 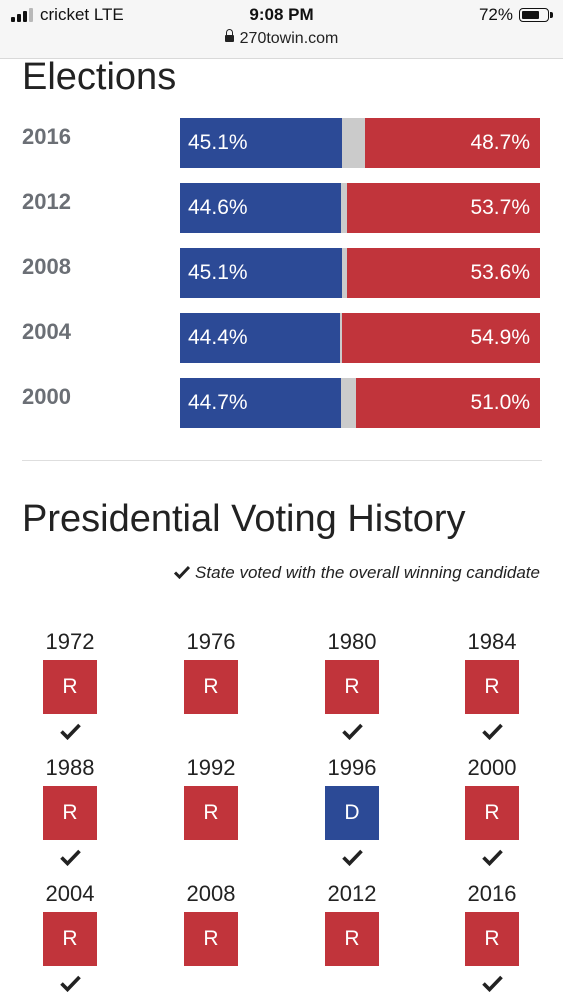 What do you see at coordinates (211, 767) in the screenshot?
I see `history-year-label: 1992` at bounding box center [211, 767].